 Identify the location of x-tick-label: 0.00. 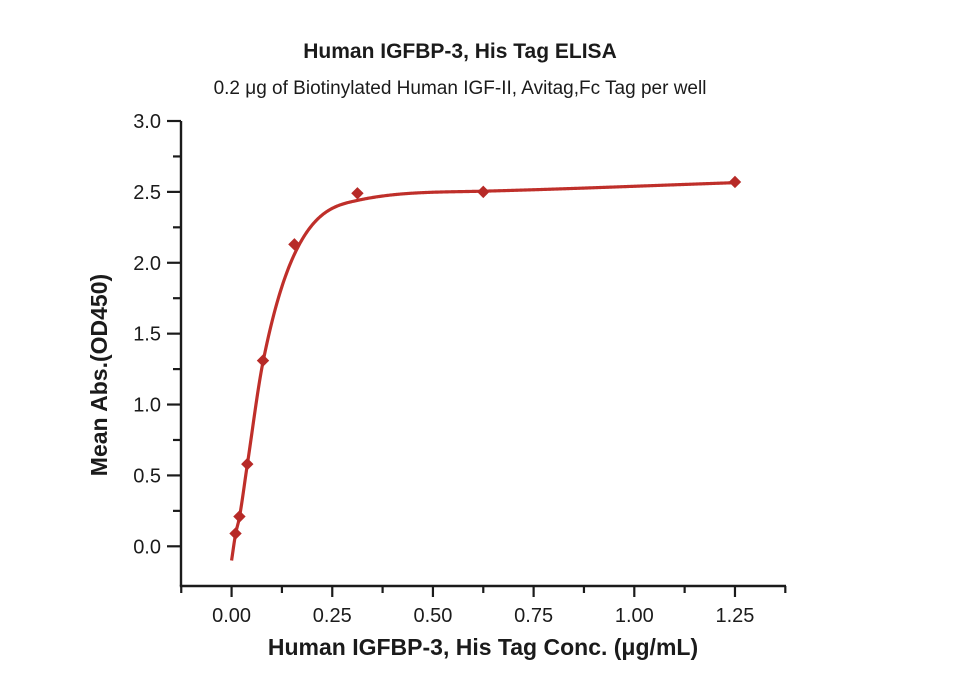
(231, 616).